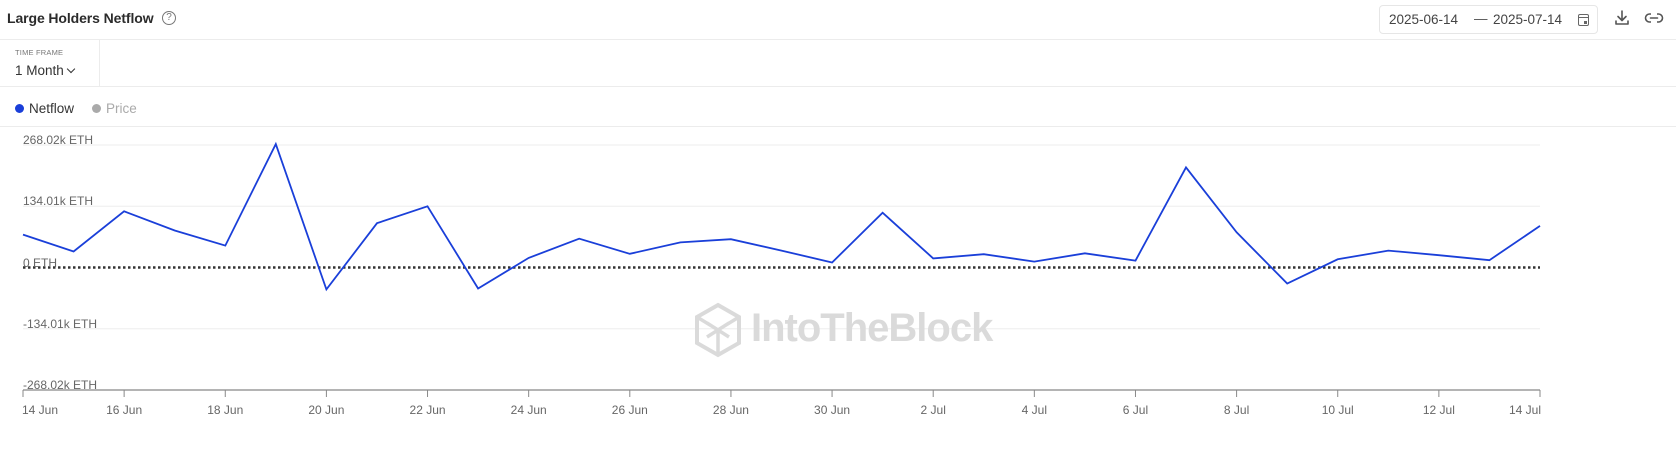 The image size is (1676, 456). What do you see at coordinates (1654, 18) in the screenshot?
I see `link-icon` at bounding box center [1654, 18].